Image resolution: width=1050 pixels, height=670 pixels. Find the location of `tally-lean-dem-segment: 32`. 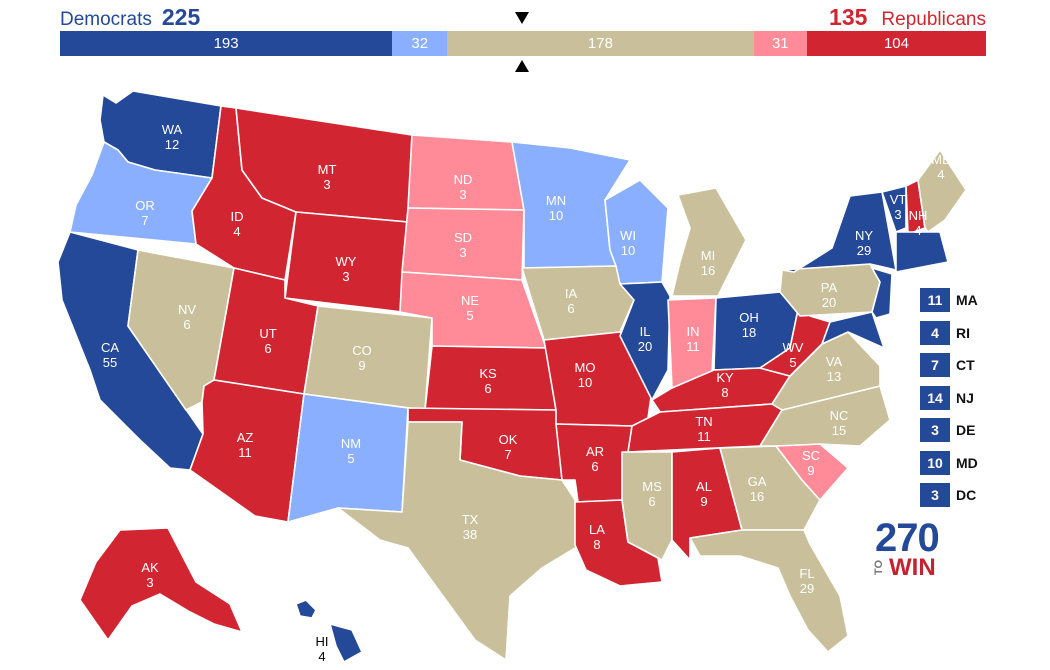

tally-lean-dem-segment: 32 is located at coordinates (420, 43).